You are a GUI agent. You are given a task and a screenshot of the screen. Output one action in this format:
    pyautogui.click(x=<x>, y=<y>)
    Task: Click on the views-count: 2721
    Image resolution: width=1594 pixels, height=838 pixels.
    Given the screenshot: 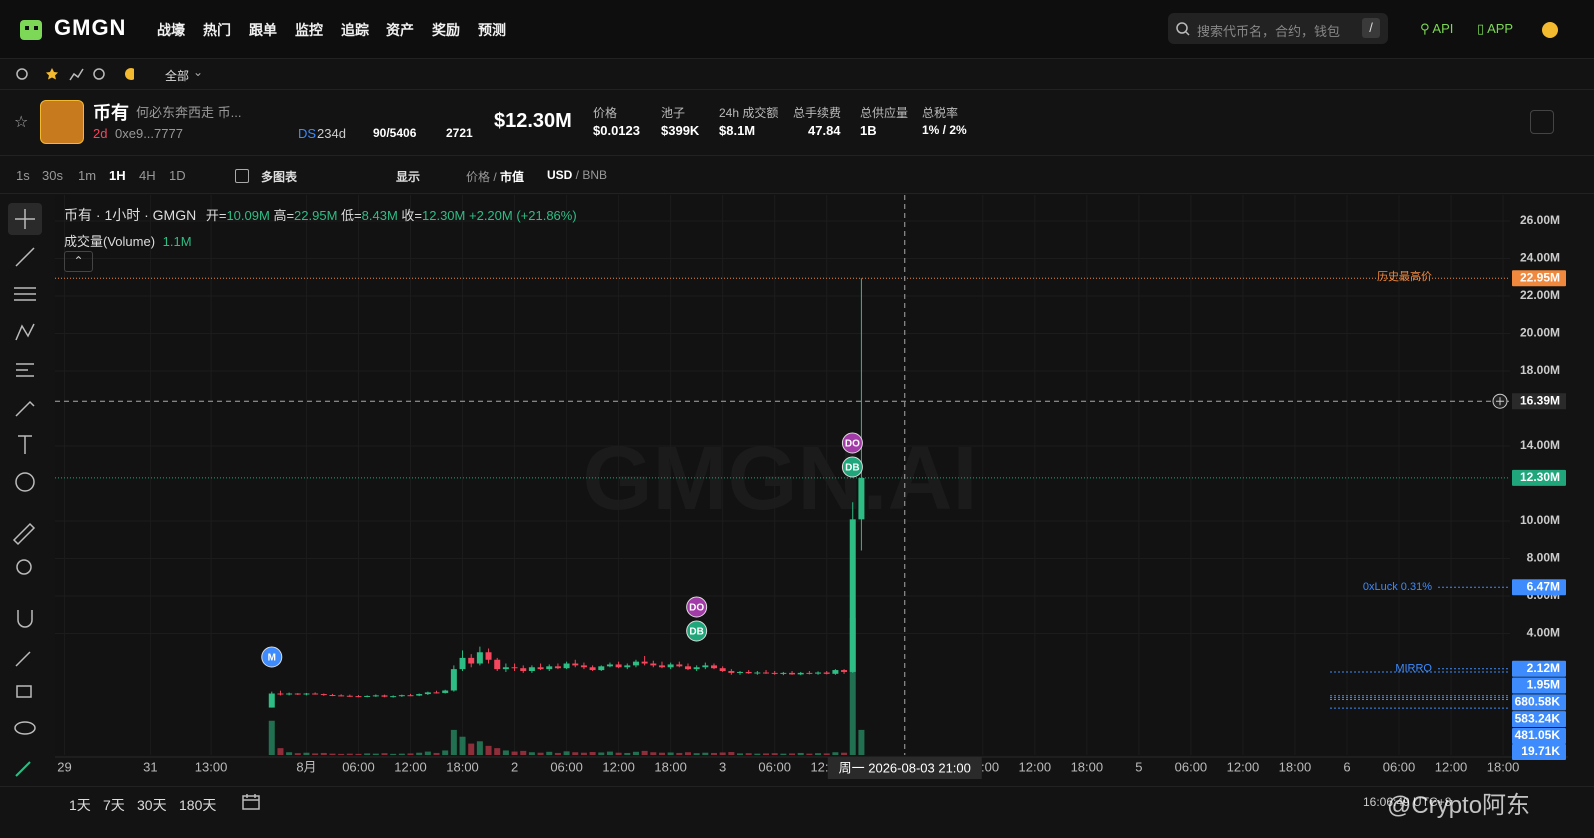 What is the action you would take?
    pyautogui.click(x=459, y=133)
    